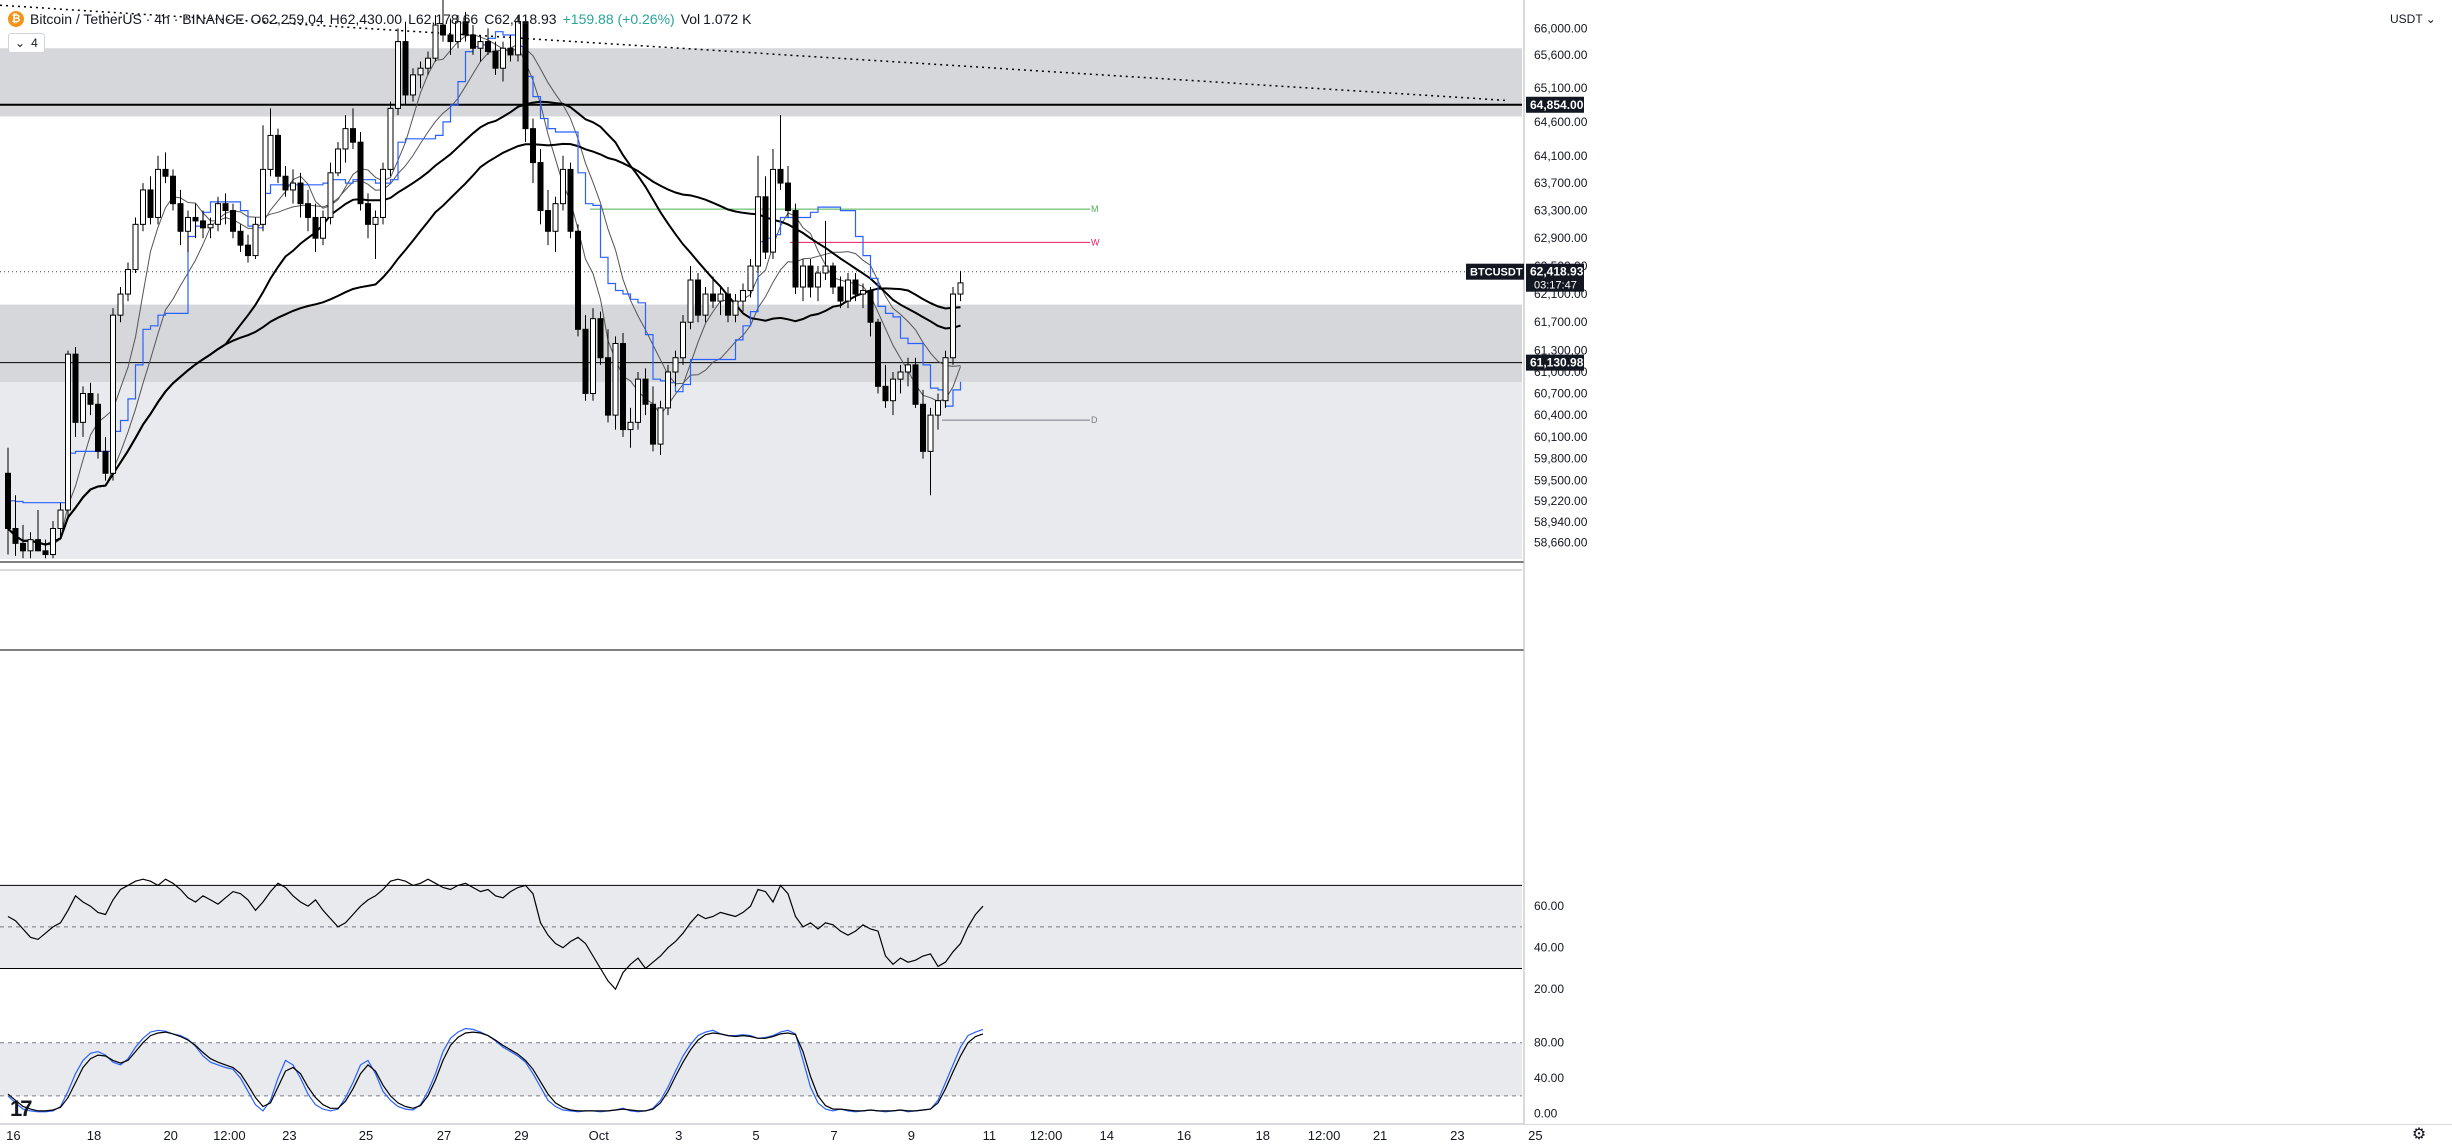 The image size is (2452, 1148). I want to click on legend-low-label: L, so click(412, 19).